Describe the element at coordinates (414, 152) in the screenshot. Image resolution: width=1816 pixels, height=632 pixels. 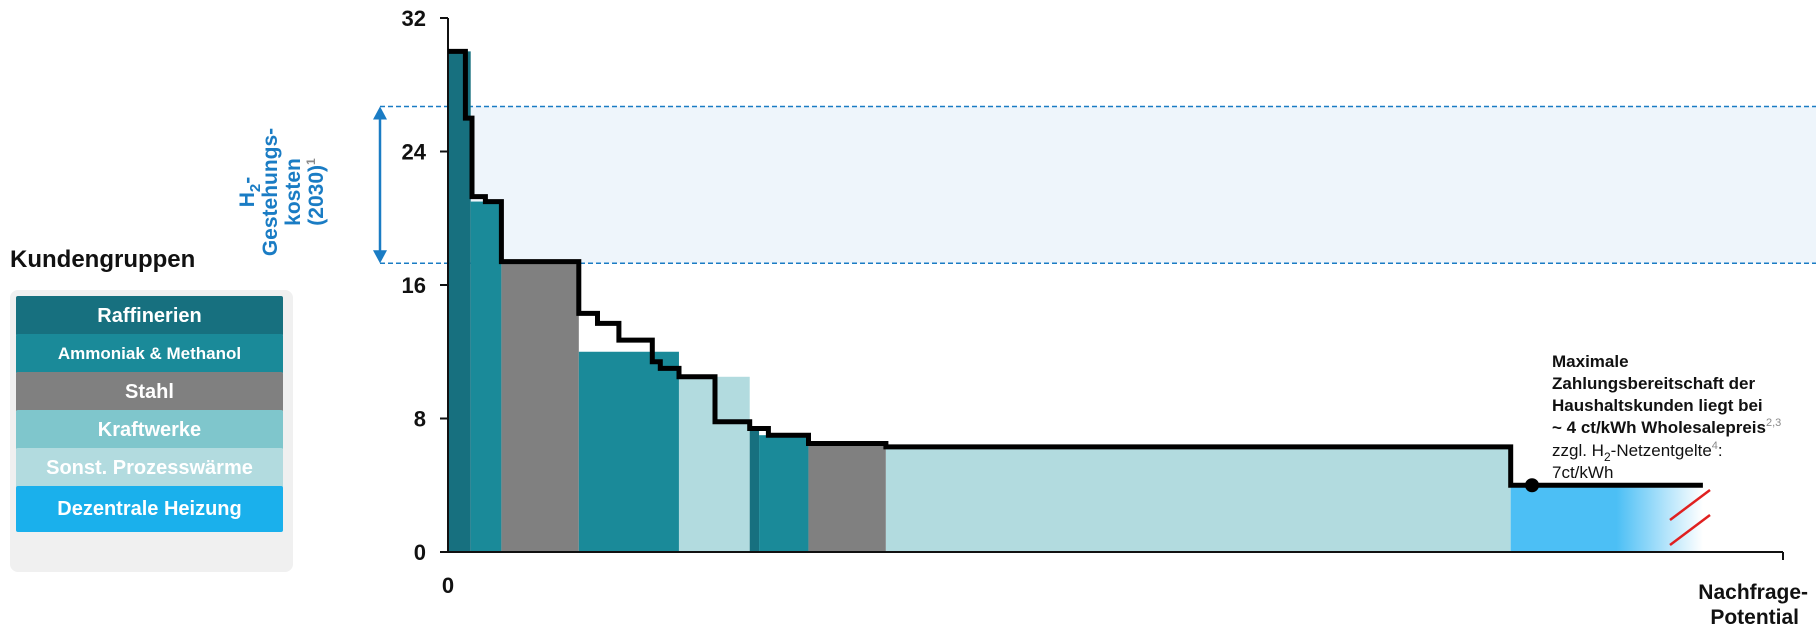
I see `y-tick-label-24: 24` at that location.